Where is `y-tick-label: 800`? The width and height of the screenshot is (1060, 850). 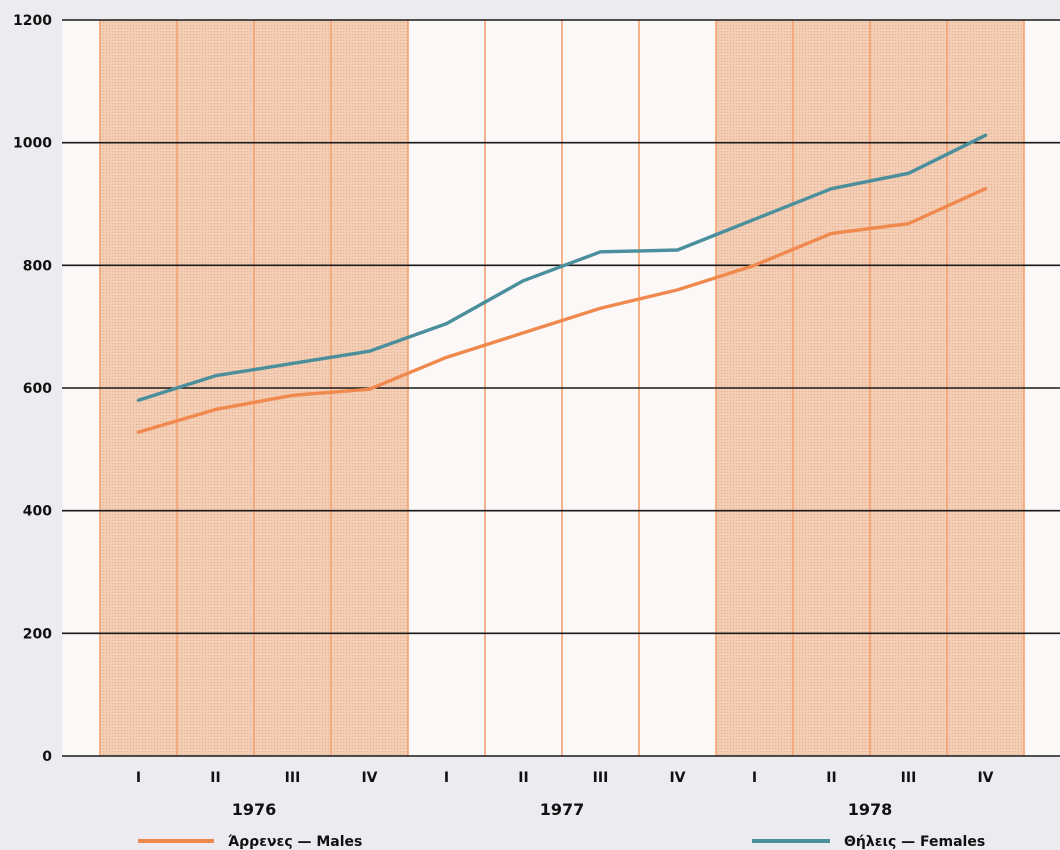
y-tick-label: 800 is located at coordinates (37, 266).